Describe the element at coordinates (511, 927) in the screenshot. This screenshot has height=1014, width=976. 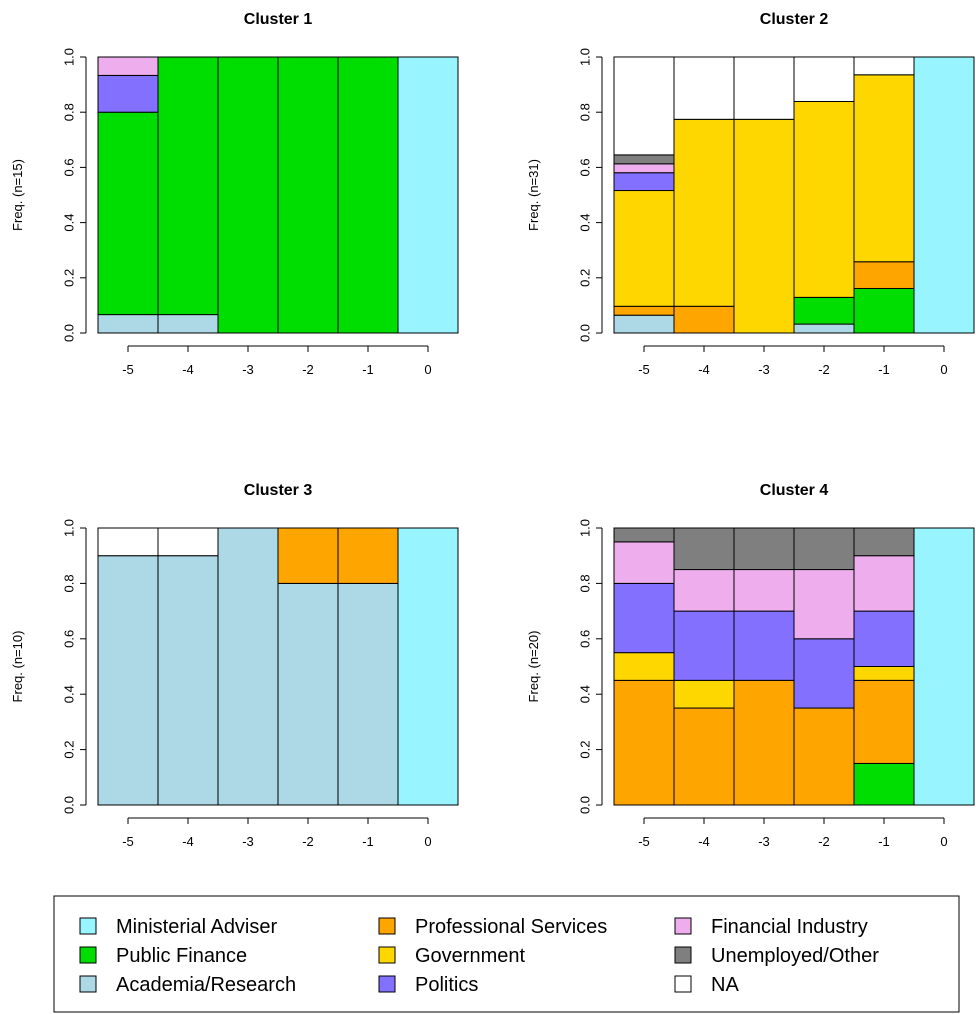
I see `legend-label: Professional Services` at that location.